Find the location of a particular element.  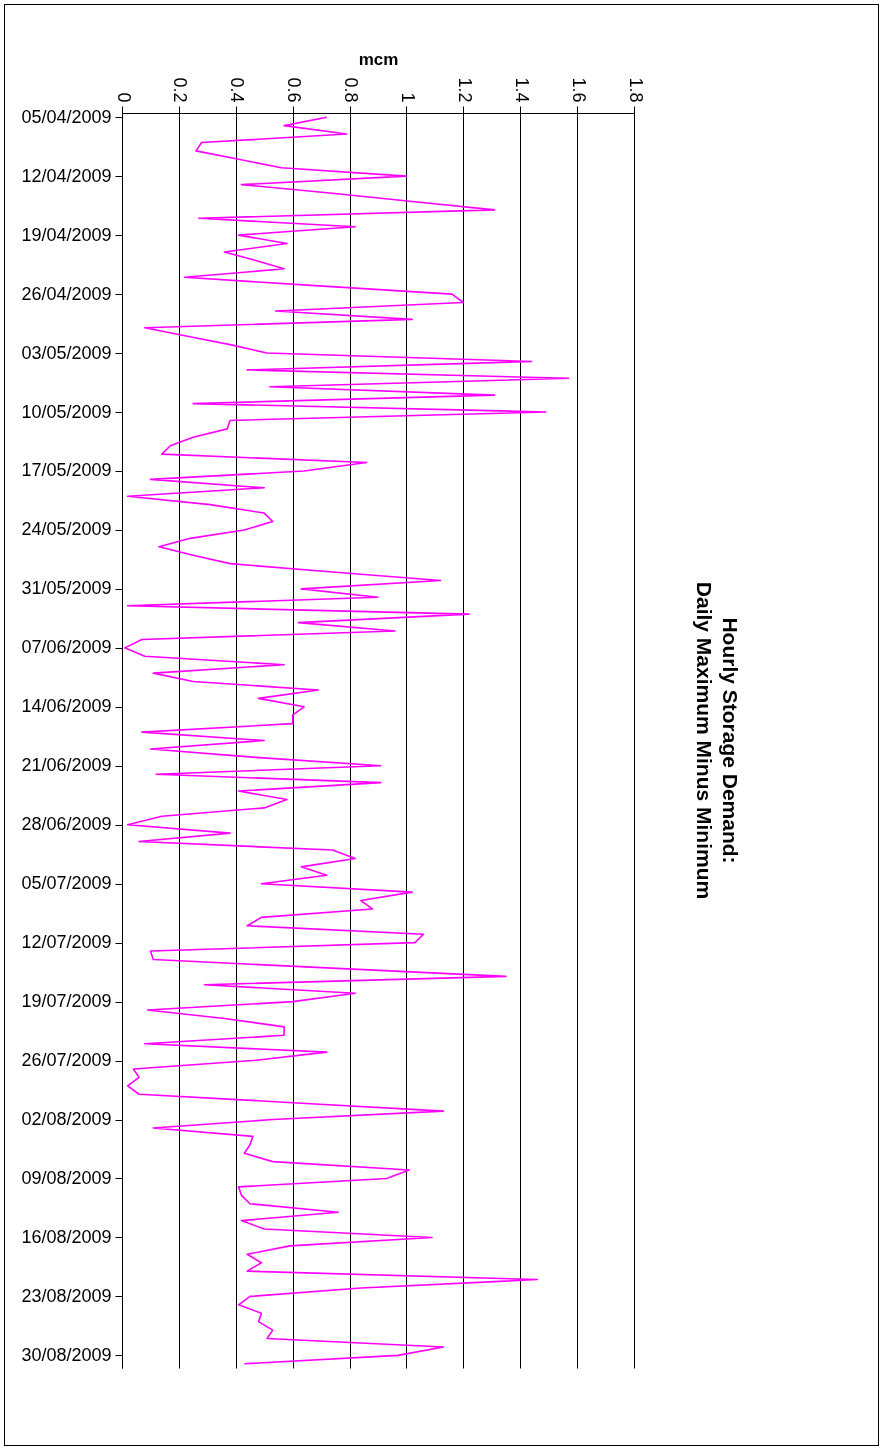

x-tick-label: 0.6 is located at coordinates (294, 90).